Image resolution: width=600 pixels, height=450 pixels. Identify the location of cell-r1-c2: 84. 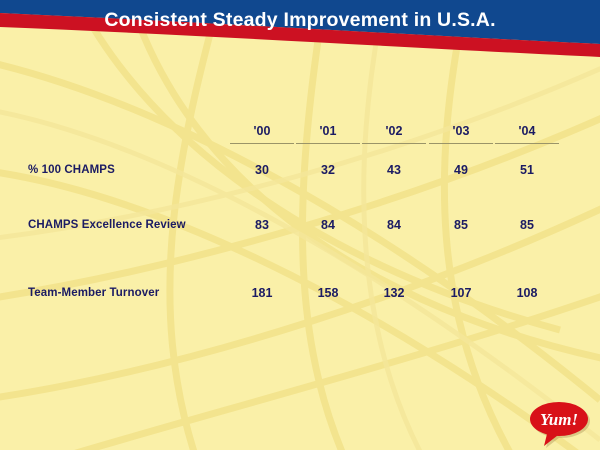
(394, 225).